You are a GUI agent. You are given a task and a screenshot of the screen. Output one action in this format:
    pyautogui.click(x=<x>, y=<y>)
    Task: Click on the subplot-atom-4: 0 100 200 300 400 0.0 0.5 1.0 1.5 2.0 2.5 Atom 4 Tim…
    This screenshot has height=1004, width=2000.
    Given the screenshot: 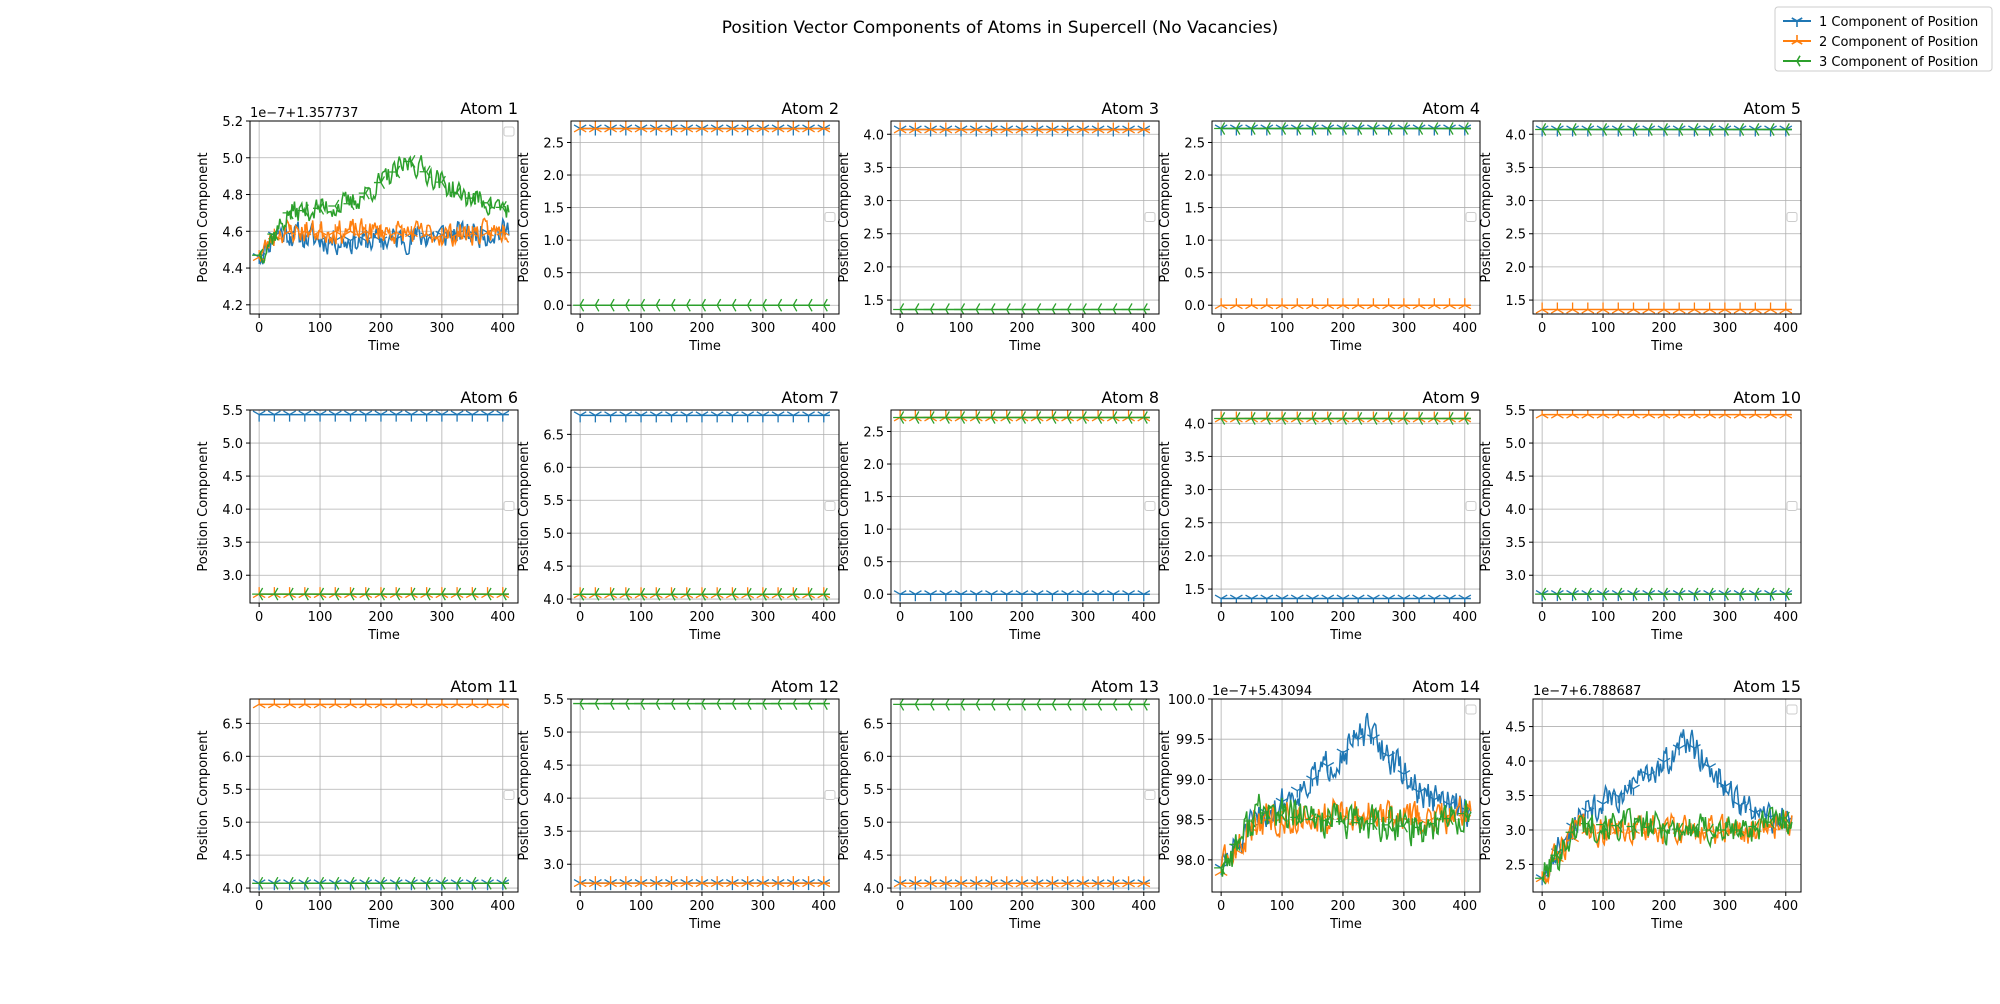 What is the action you would take?
    pyautogui.click(x=1319, y=226)
    